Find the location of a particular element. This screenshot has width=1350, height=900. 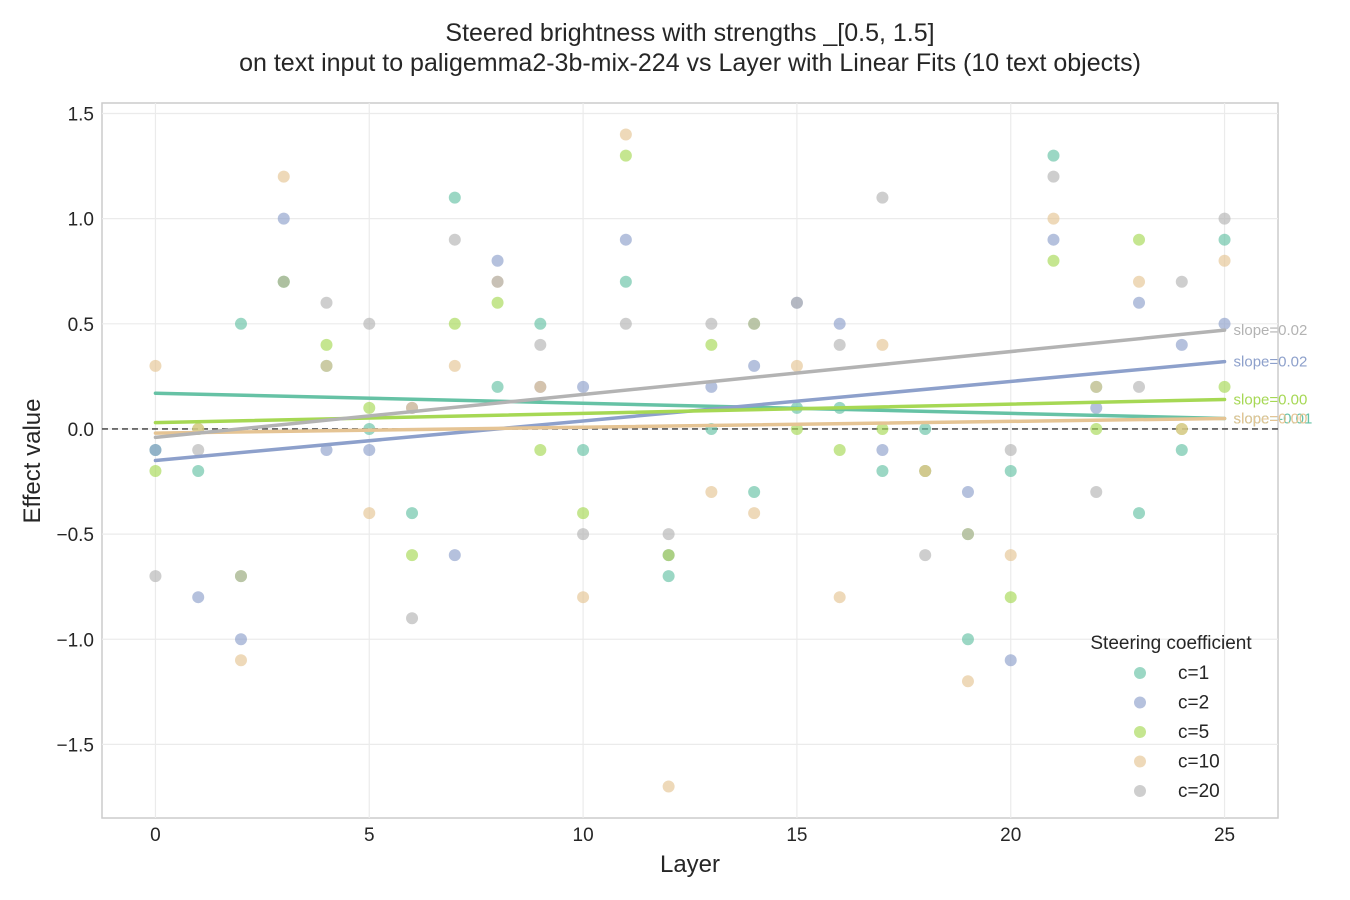

slope-label: slope=0.00 is located at coordinates (1271, 400).